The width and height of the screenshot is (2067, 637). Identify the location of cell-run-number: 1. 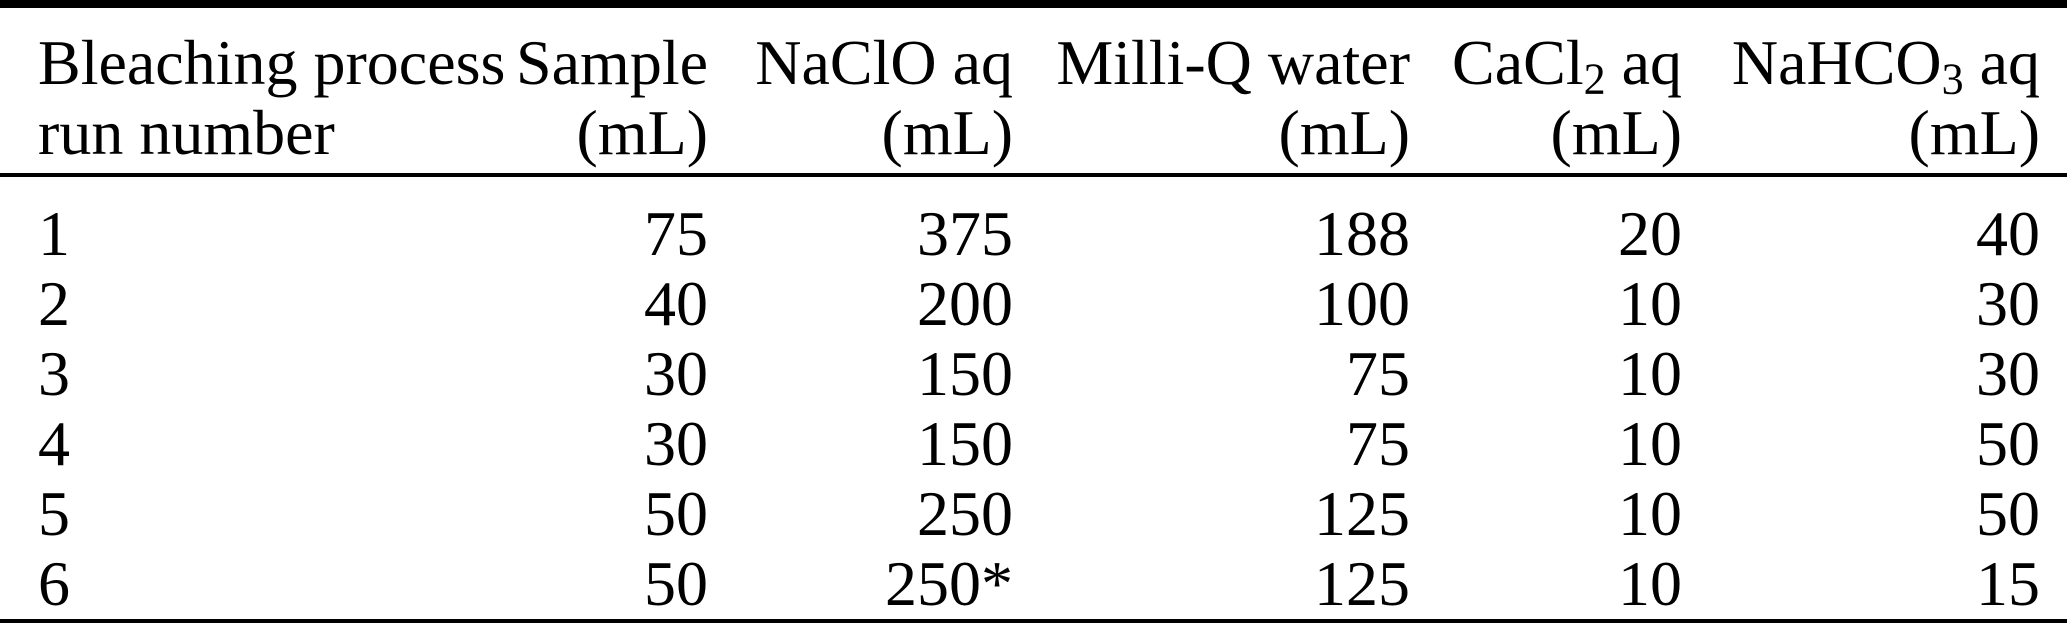
(54, 233).